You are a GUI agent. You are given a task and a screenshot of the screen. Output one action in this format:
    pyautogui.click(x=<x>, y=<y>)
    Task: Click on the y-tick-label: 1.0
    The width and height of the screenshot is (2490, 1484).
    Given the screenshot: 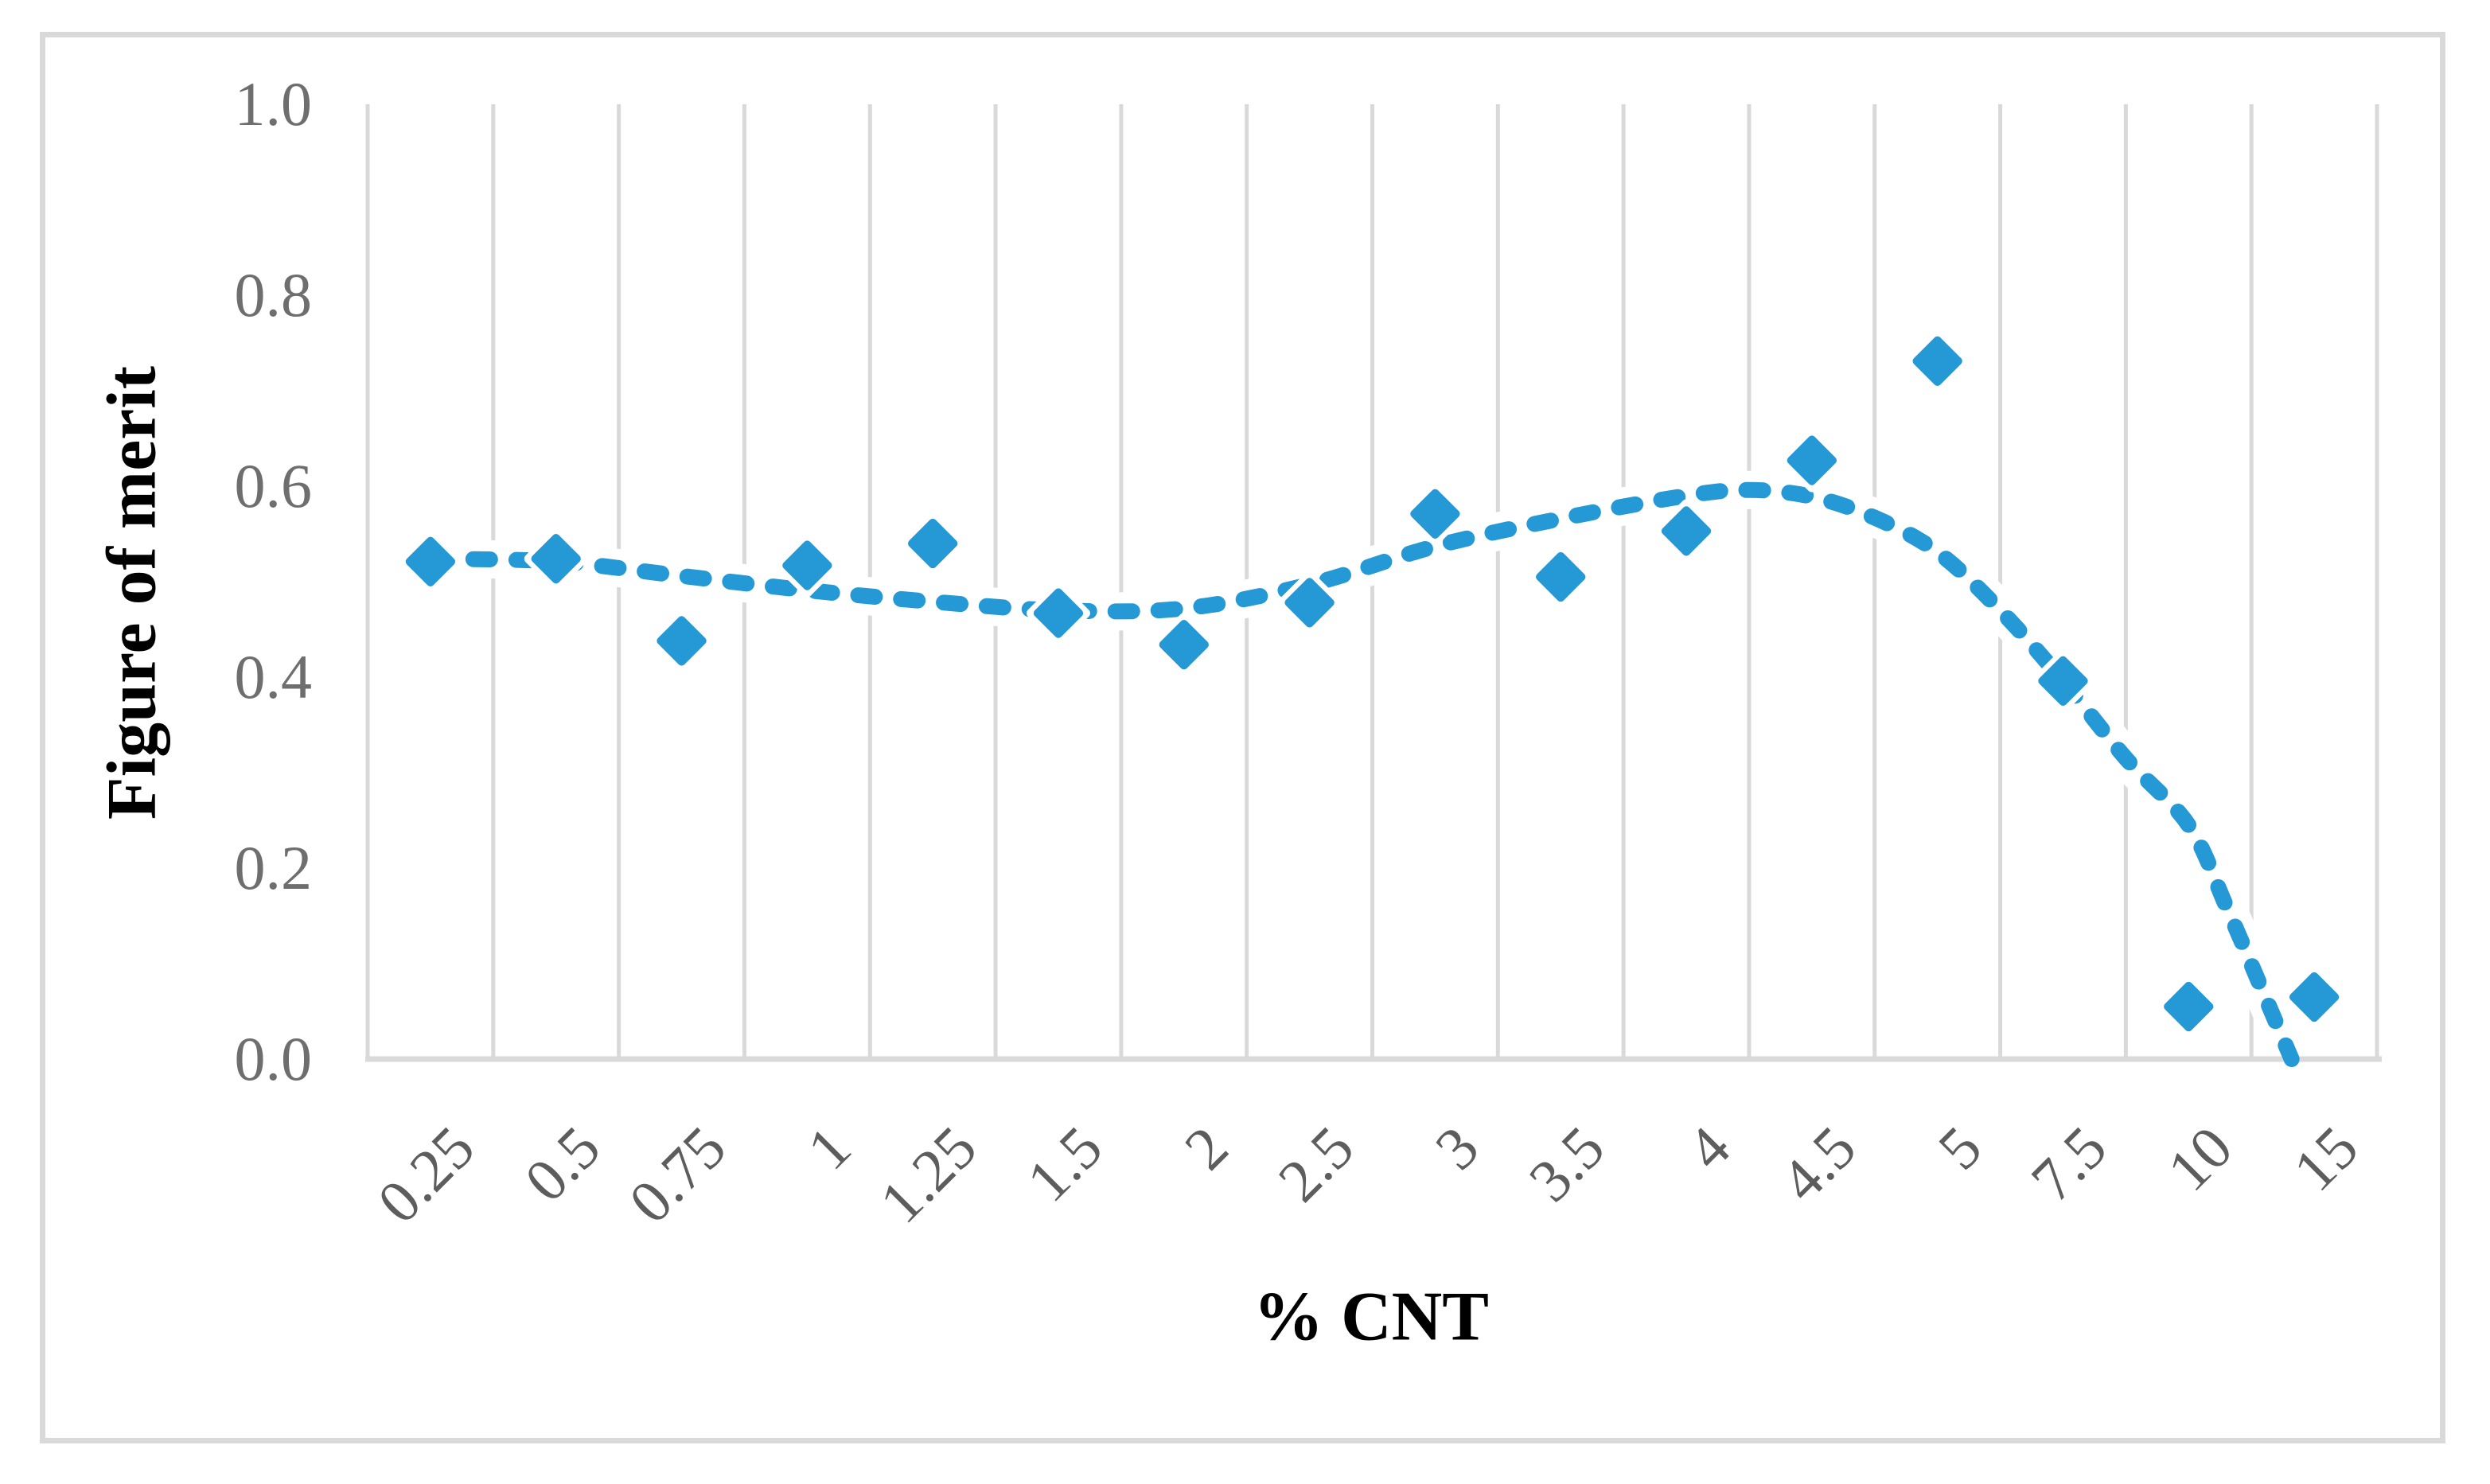 What is the action you would take?
    pyautogui.click(x=273, y=103)
    